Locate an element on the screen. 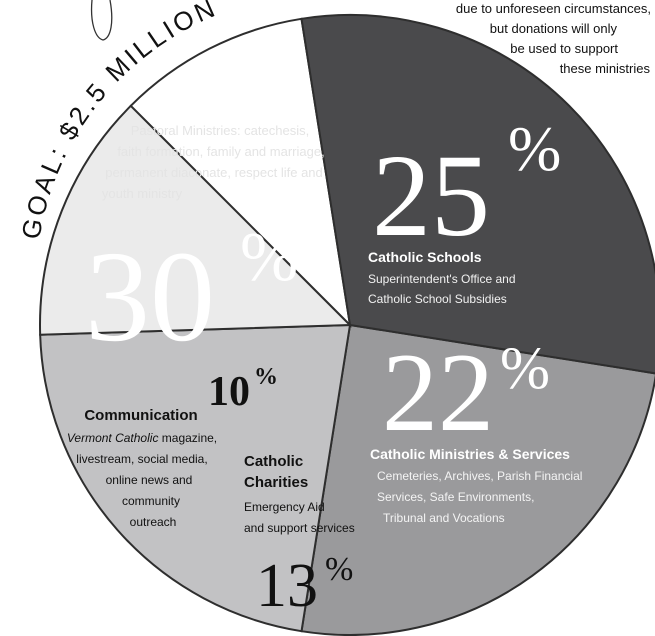 This screenshot has width=655, height=636. pct-faith-formation: 30 % is located at coordinates (191, 294).